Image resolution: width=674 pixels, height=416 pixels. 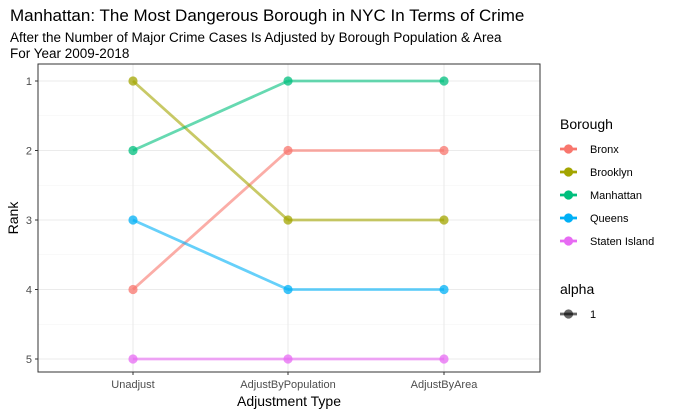 I want to click on legend-key-point-manhattan, so click(x=568, y=195).